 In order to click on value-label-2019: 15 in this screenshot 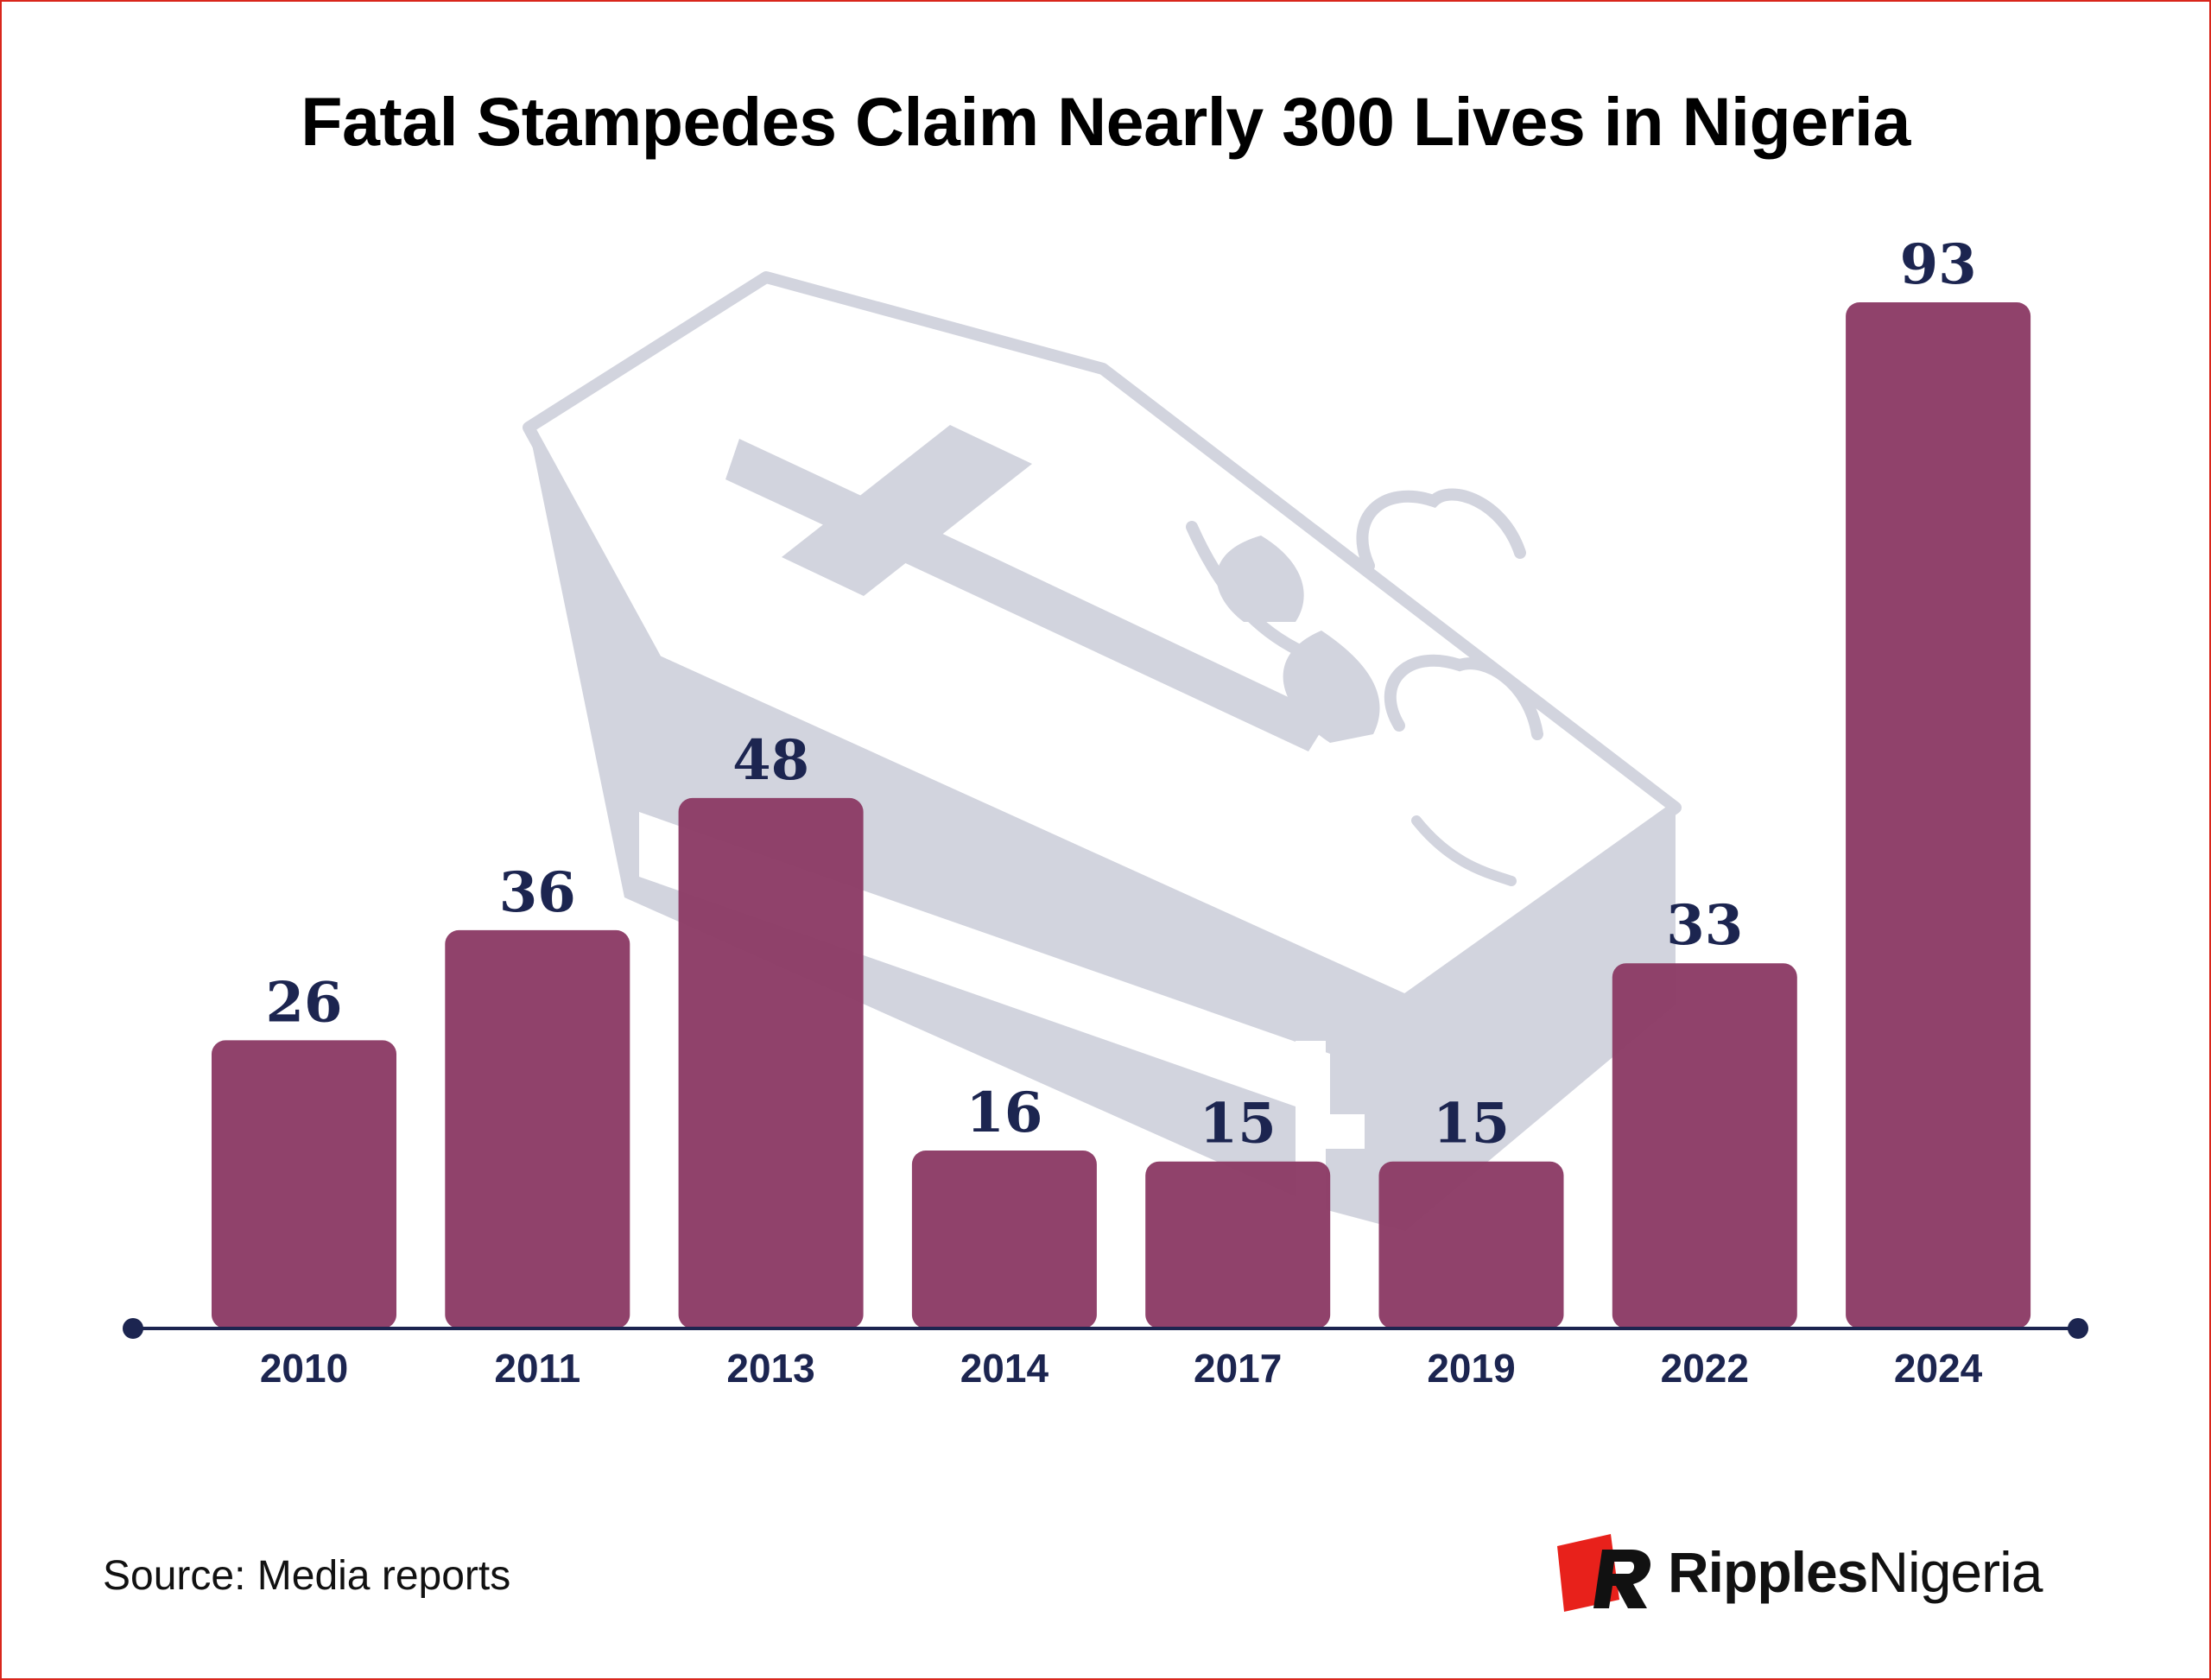, I will do `click(1471, 1125)`.